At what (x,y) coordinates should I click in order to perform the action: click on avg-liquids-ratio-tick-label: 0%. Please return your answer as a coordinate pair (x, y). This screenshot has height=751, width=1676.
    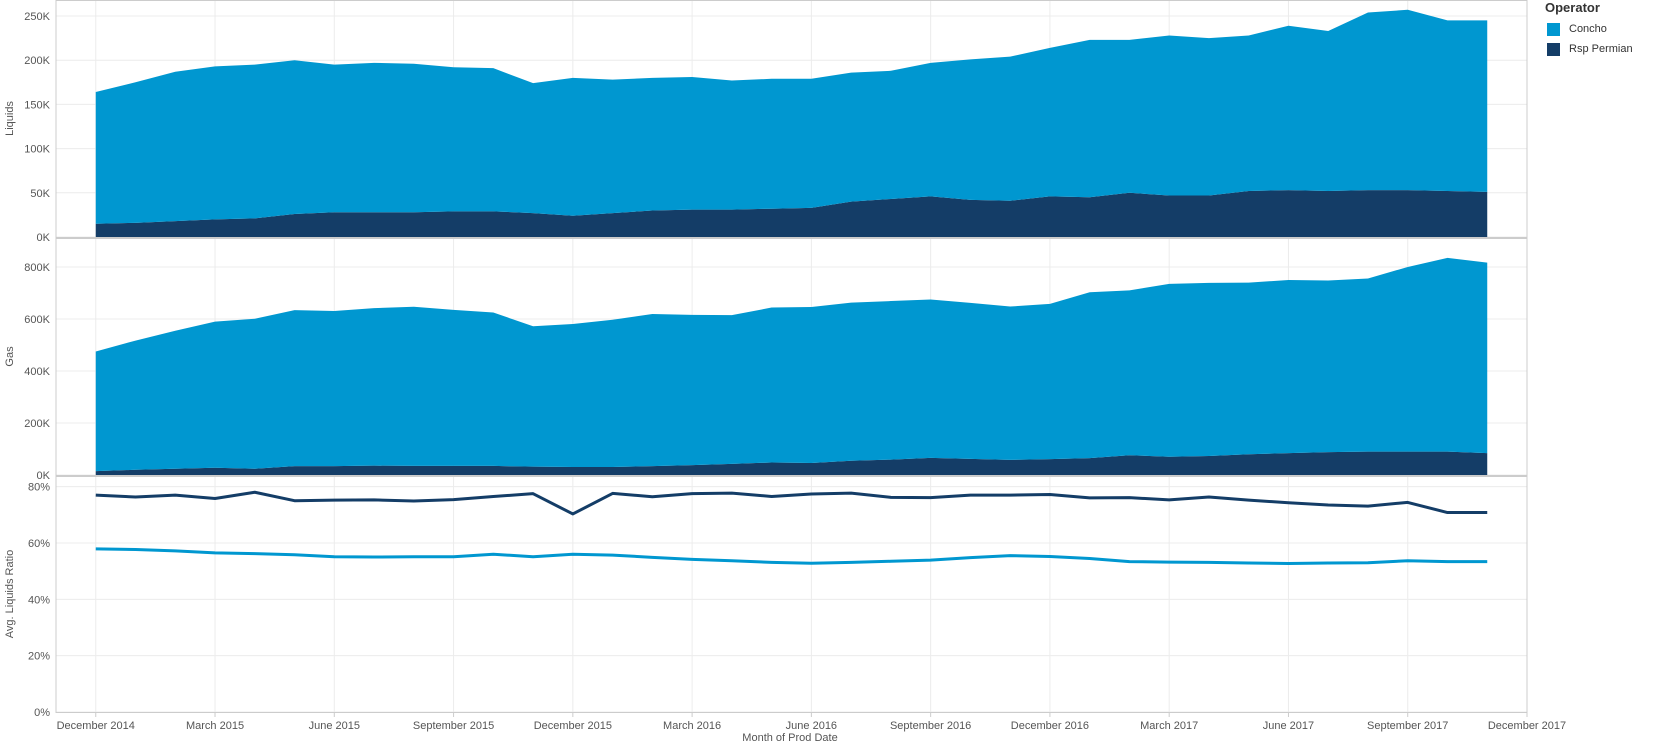
    Looking at the image, I should click on (42, 713).